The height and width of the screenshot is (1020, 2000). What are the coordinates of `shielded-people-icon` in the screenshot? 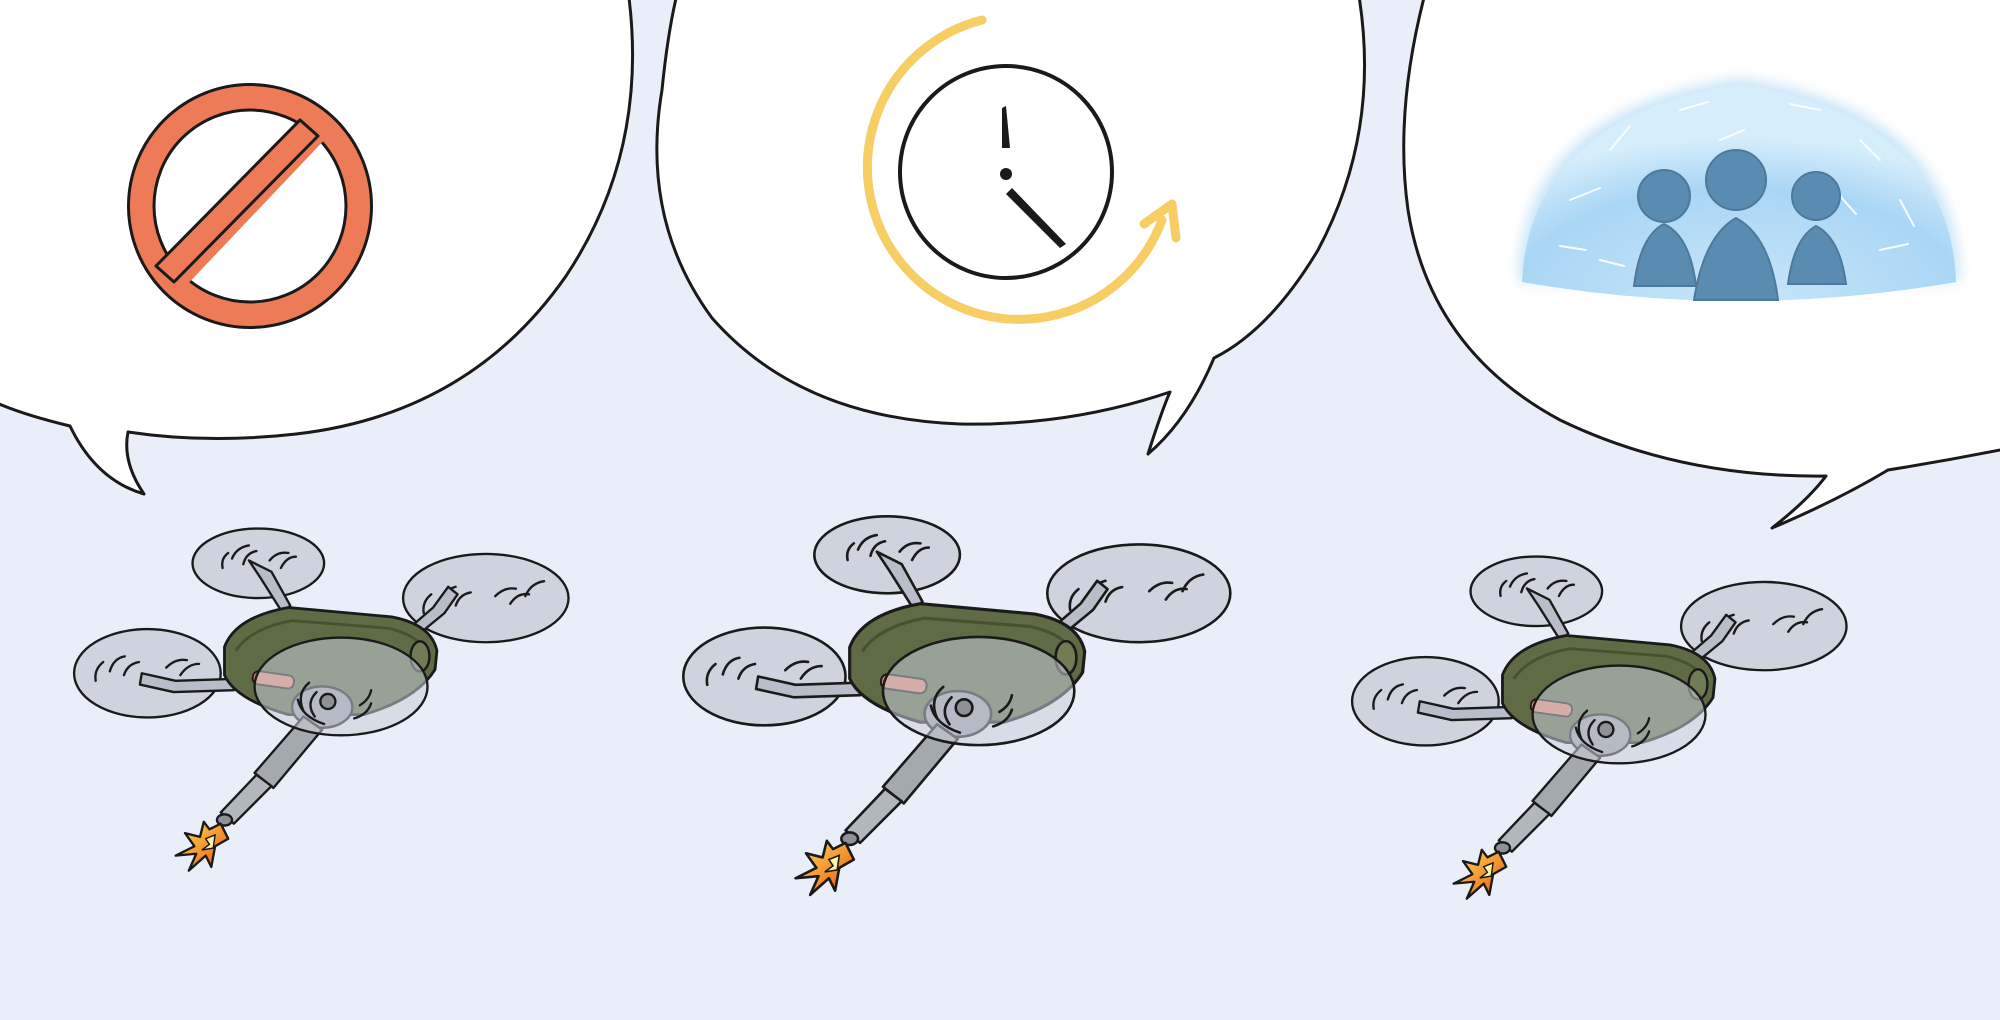 It's located at (1739, 189).